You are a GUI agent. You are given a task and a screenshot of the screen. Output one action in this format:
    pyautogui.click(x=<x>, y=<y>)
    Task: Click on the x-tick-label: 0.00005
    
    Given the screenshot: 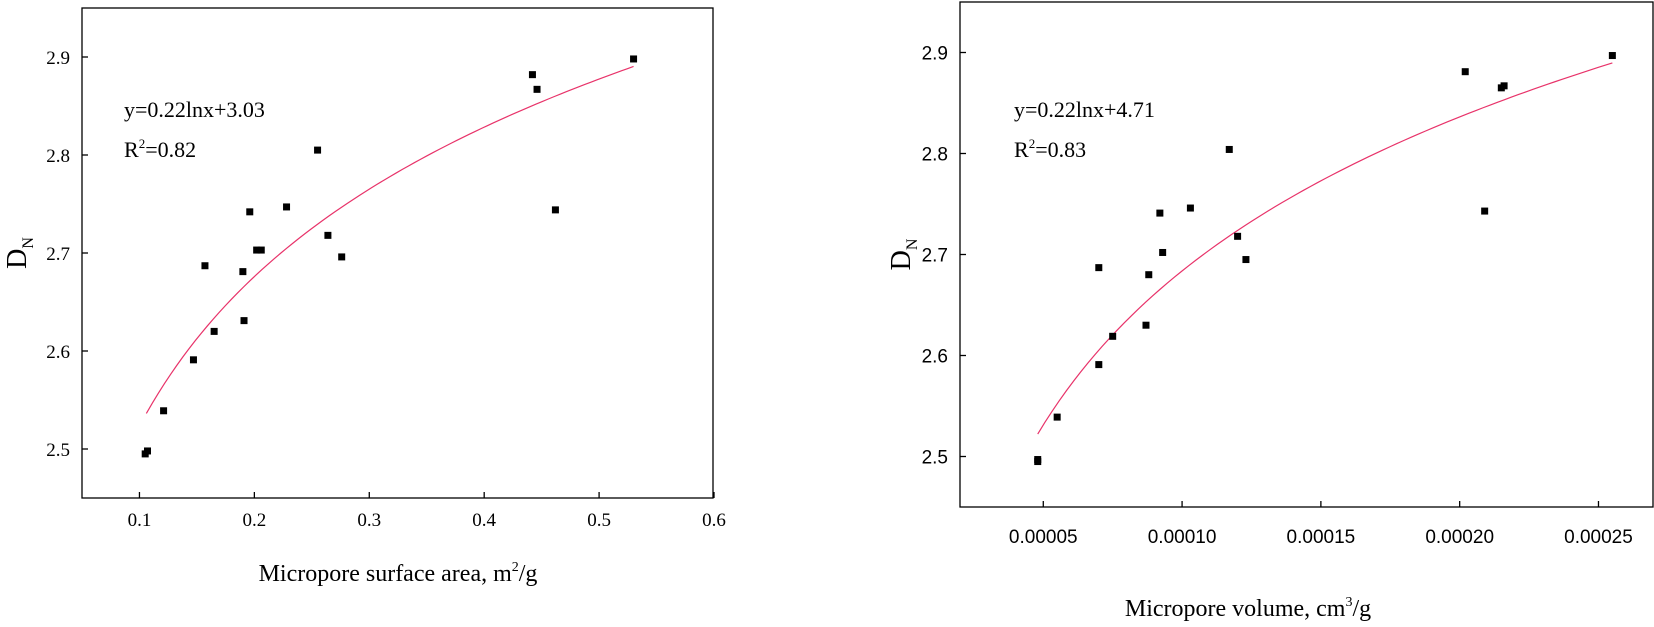 What is the action you would take?
    pyautogui.click(x=1043, y=537)
    